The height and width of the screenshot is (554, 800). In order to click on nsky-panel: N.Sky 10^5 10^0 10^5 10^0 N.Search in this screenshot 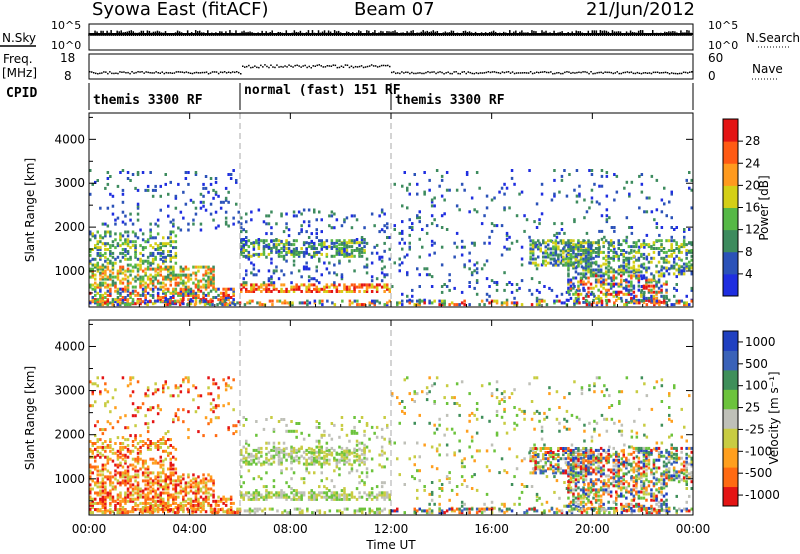, I will do `click(400, 35)`.